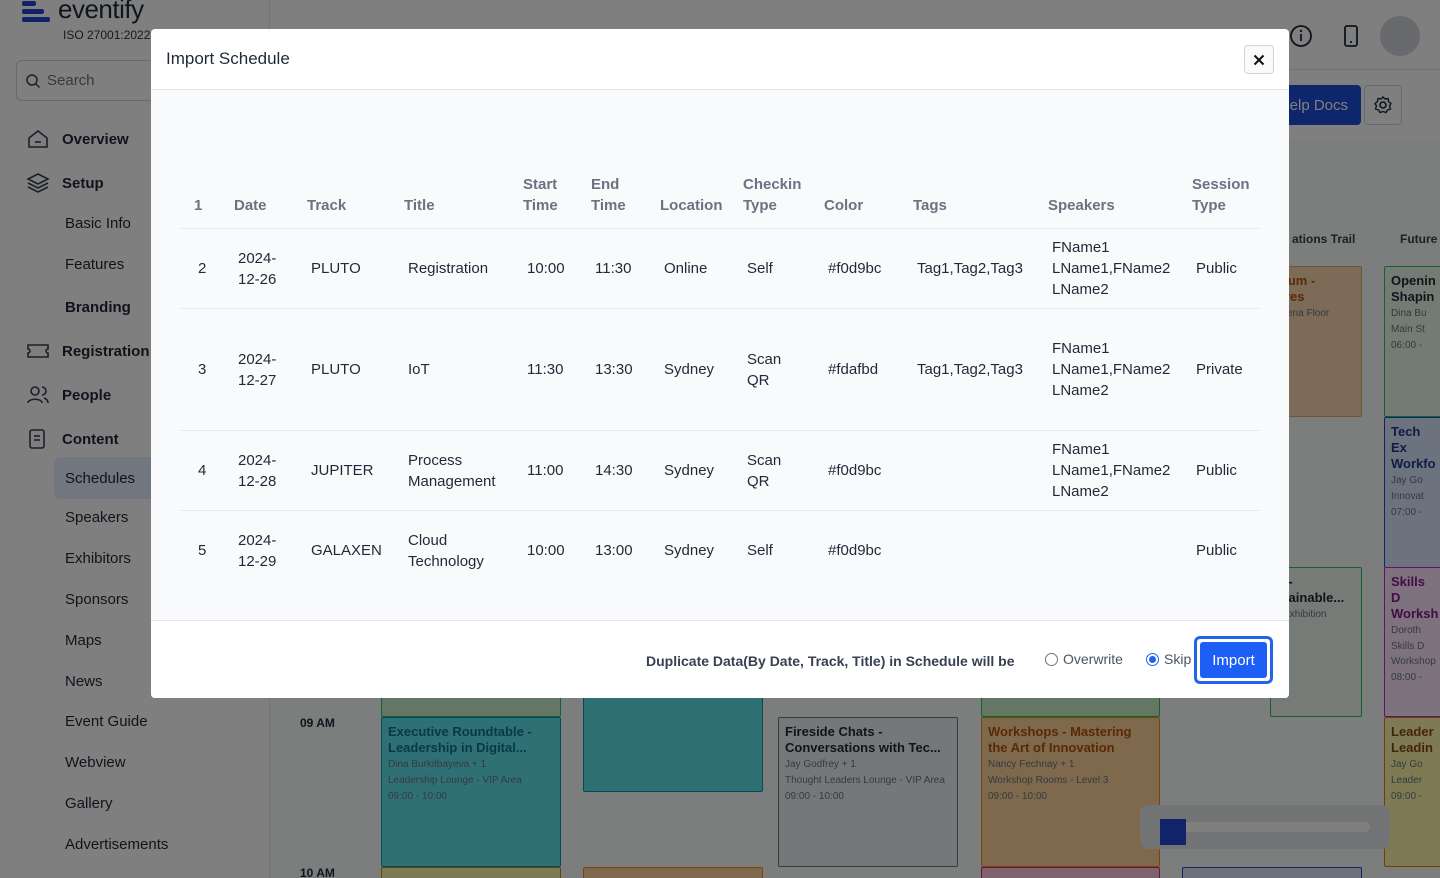 Image resolution: width=1440 pixels, height=878 pixels. What do you see at coordinates (257, 550) in the screenshot?
I see `table-cell: 2024-12-29` at bounding box center [257, 550].